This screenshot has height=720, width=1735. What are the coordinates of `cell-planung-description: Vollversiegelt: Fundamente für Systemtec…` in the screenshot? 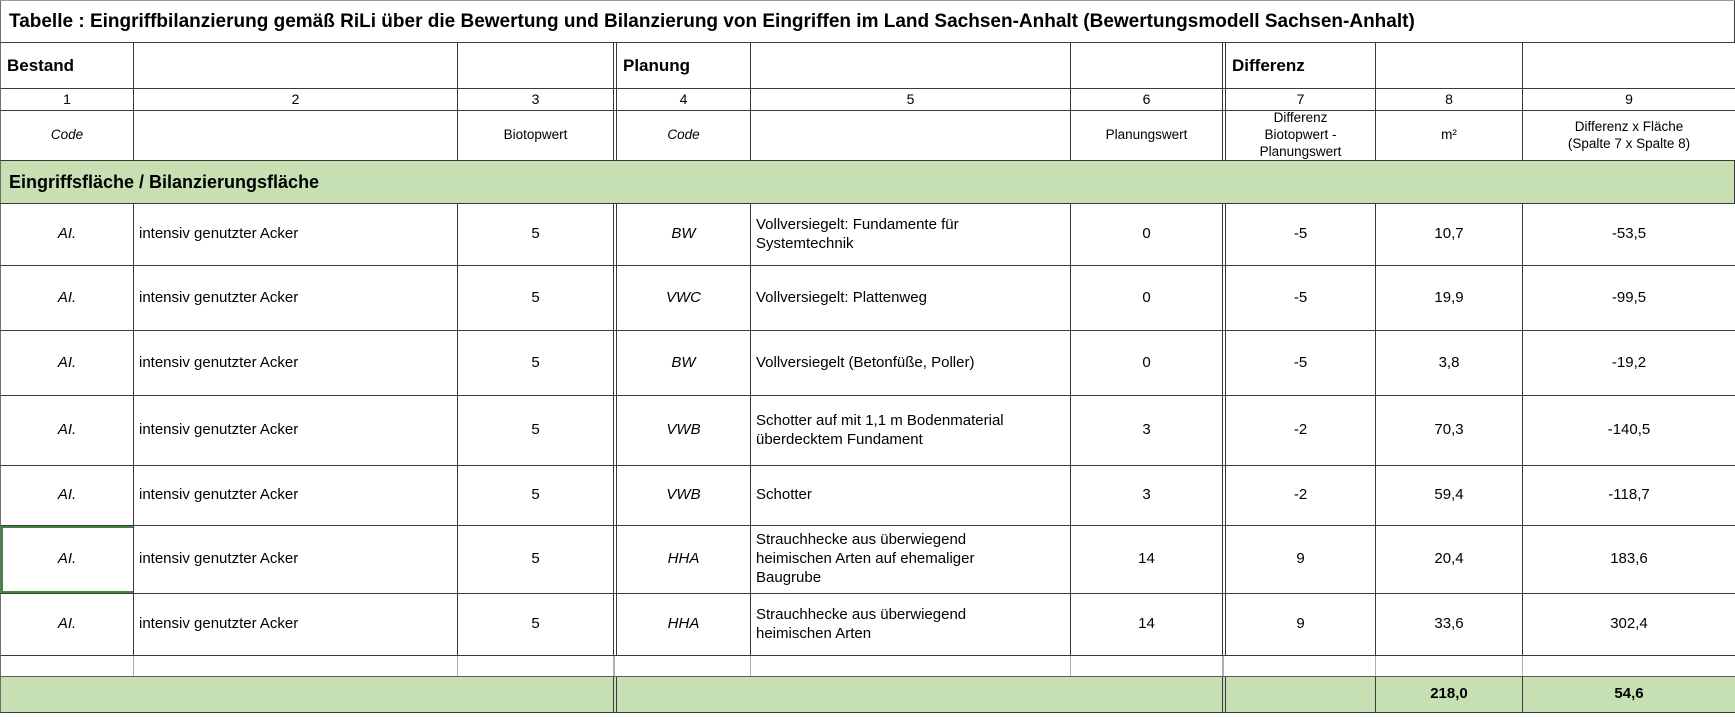 It's located at (911, 234).